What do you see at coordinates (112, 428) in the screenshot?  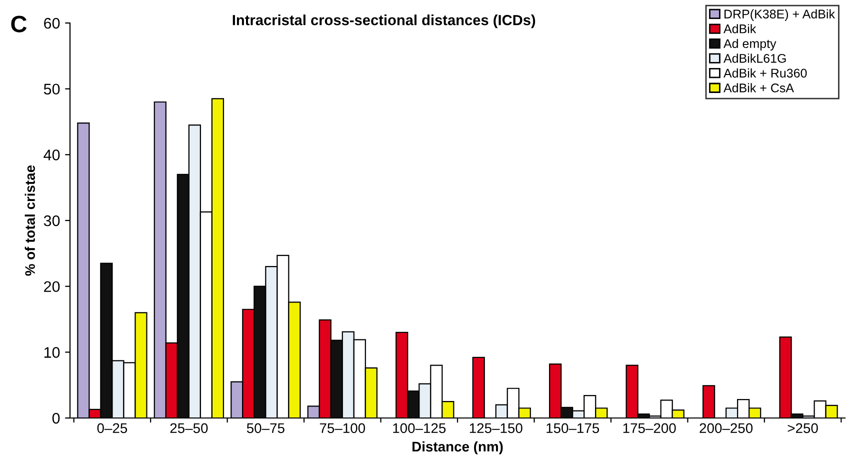 I see `x-tick-label: 0–25` at bounding box center [112, 428].